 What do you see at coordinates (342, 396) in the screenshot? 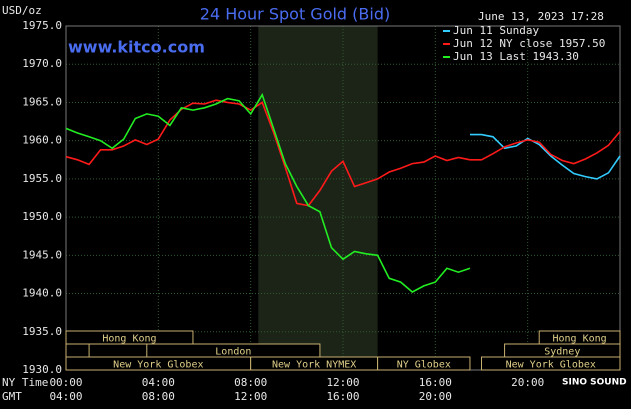
I see `x-tick-label-gmt: 16:00` at bounding box center [342, 396].